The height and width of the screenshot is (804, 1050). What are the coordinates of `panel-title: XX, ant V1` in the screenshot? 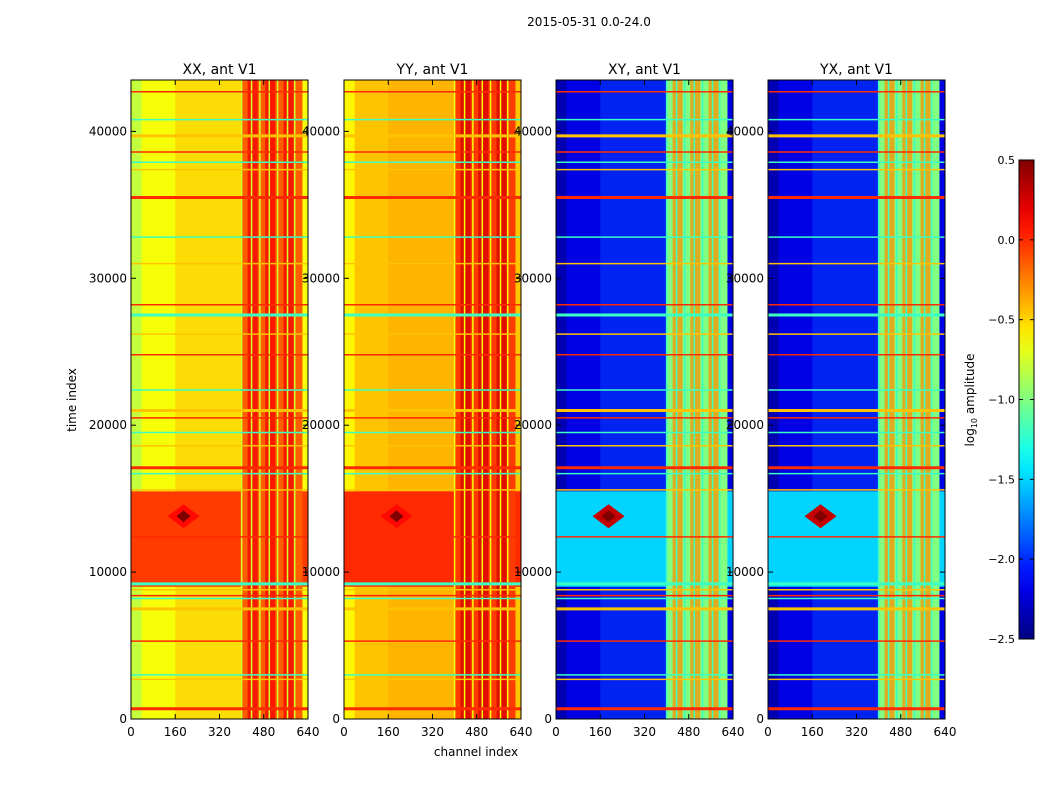 It's located at (220, 70).